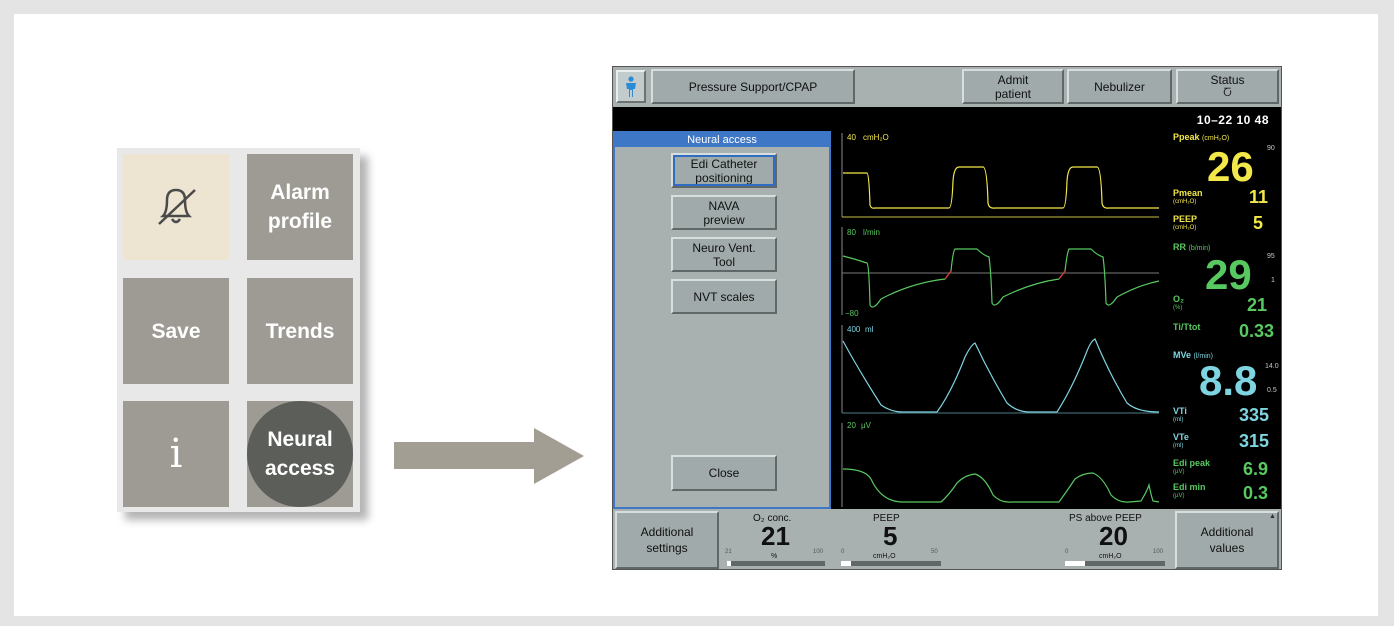 The width and height of the screenshot is (1394, 626). Describe the element at coordinates (934, 552) in the screenshot. I see `peep-setting-max: 50` at that location.